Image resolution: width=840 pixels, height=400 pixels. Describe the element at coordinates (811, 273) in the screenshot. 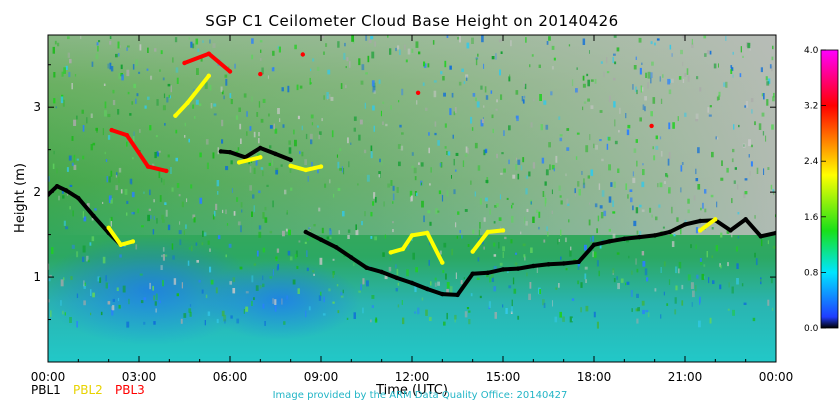

I see `colorbar-tick-label: 0.8` at that location.